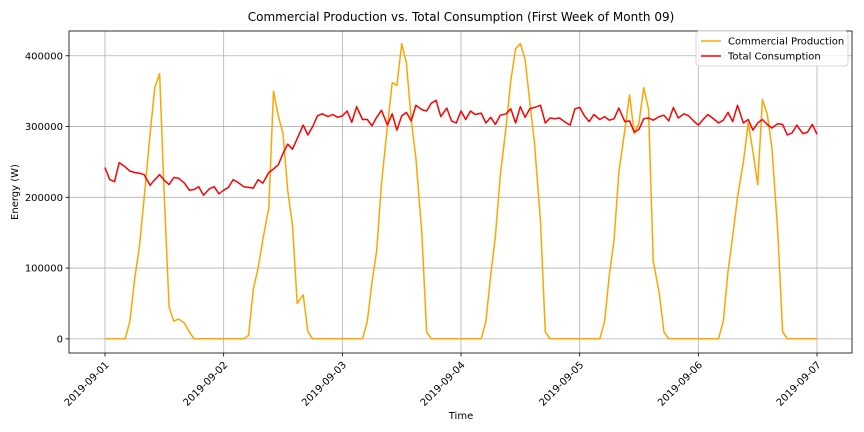  What do you see at coordinates (44, 56) in the screenshot?
I see `y-tick-label: 400000` at bounding box center [44, 56].